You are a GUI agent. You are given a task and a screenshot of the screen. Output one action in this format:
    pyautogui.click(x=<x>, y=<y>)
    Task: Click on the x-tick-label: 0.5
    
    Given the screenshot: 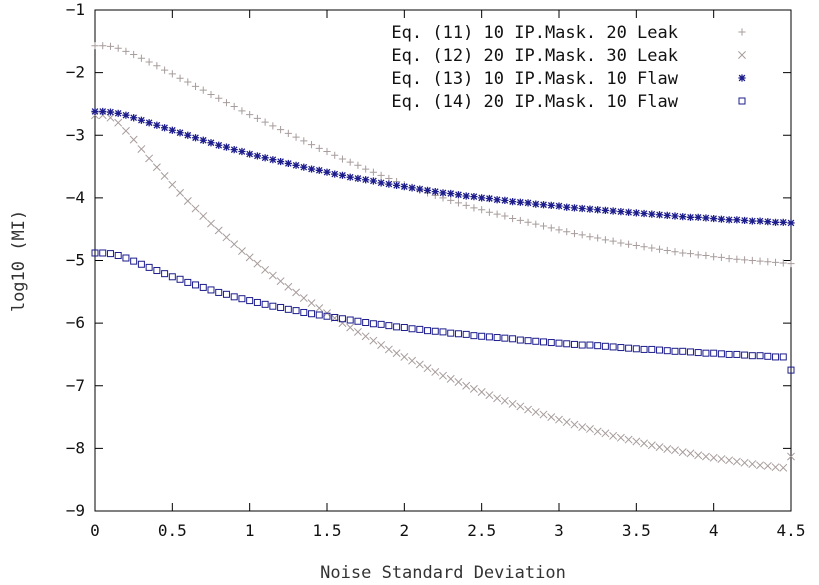 What is the action you would take?
    pyautogui.click(x=172, y=530)
    